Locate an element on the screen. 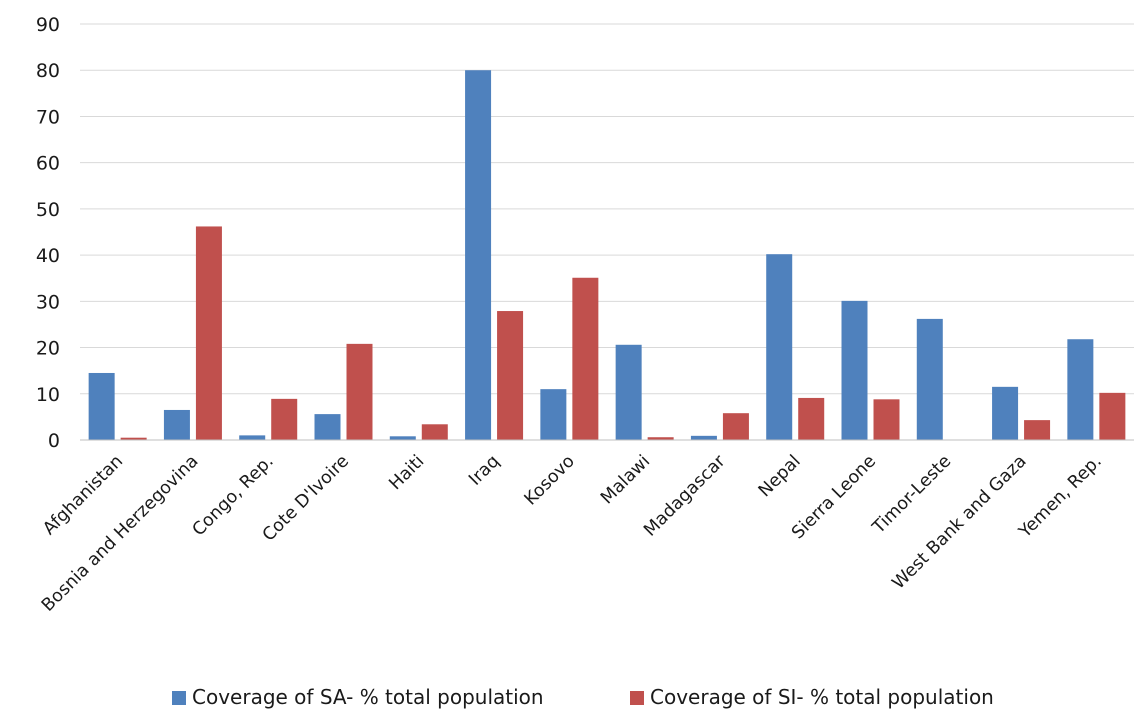 This screenshot has width=1137, height=717. y-axis-tick-labels: 0 10 20 30 40 50 60 70 80 90 is located at coordinates (48, 233).